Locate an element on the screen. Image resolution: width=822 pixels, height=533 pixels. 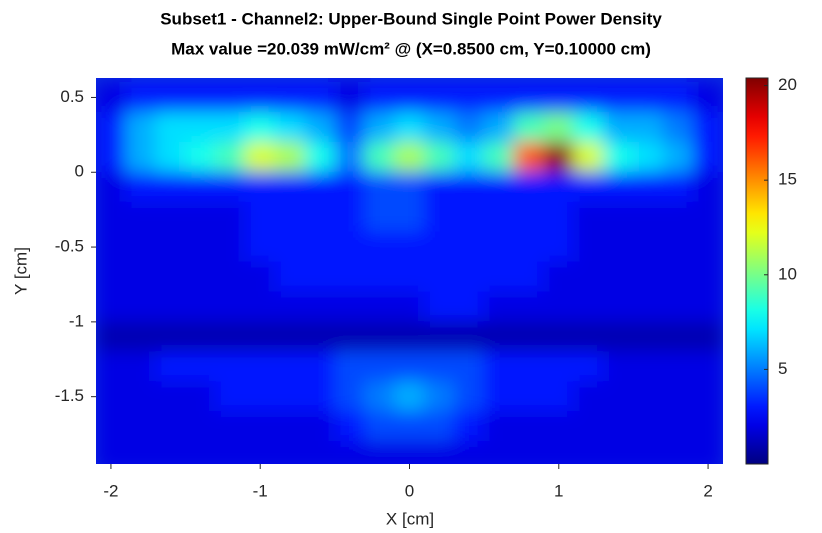
y-axis-label: Y [cm] is located at coordinates (20, 271).